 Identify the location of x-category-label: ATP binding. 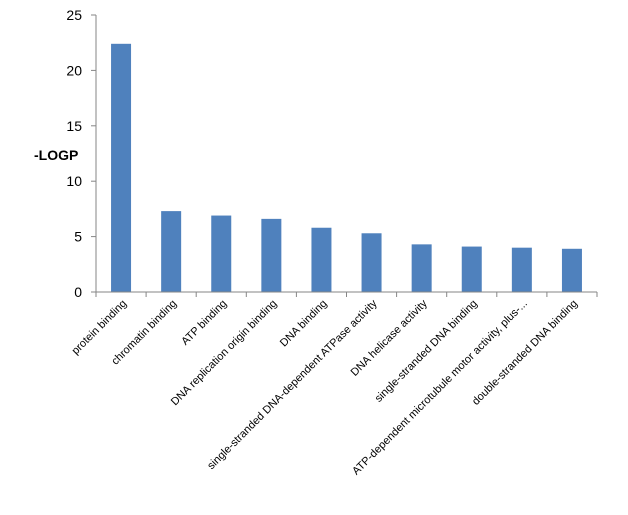
(204, 323).